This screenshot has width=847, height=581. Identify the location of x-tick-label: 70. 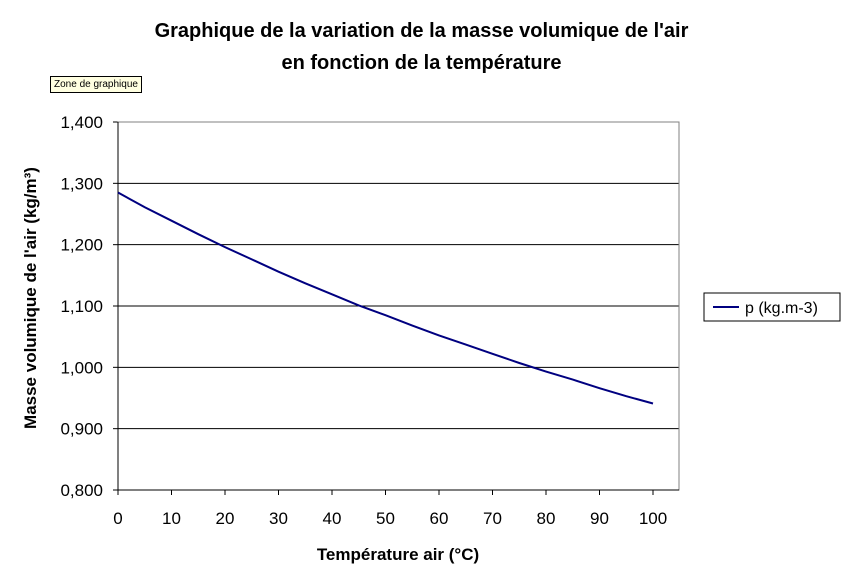
(492, 518).